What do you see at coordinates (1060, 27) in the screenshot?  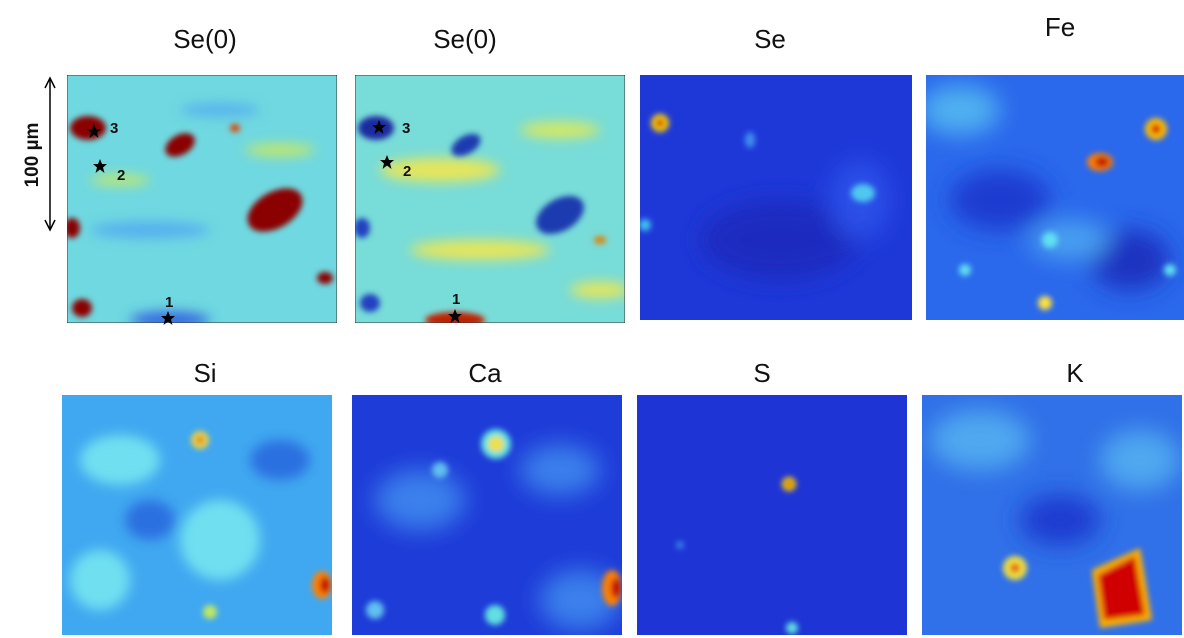 I see `panel-title: Fe` at bounding box center [1060, 27].